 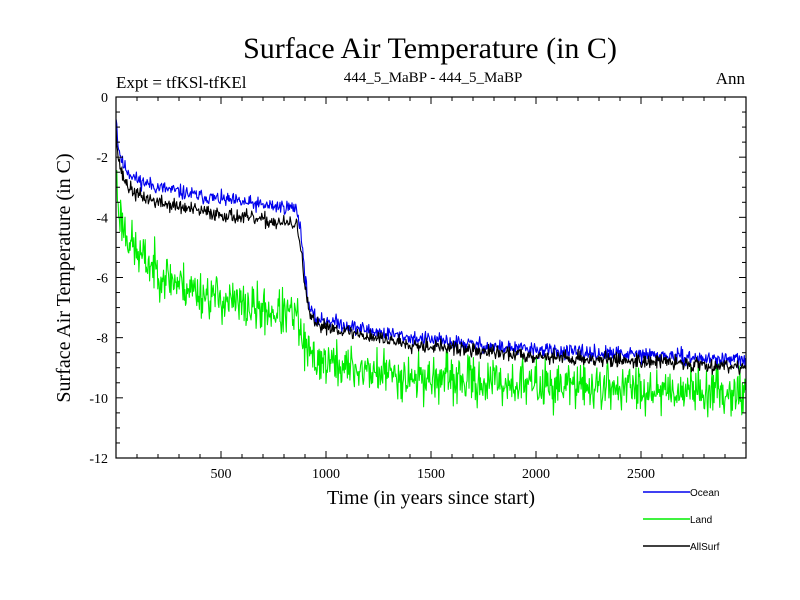 I want to click on x-tick-label: 2500, so click(x=641, y=474).